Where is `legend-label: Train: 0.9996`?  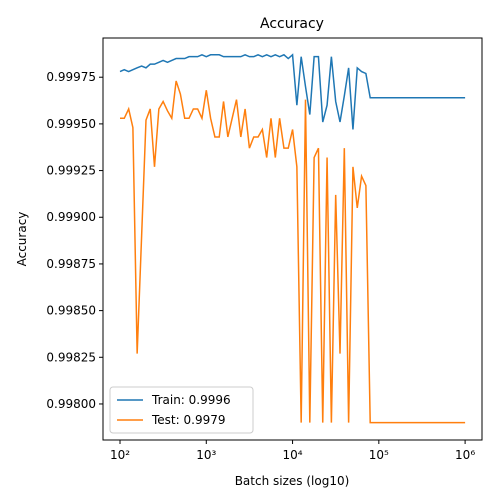 legend-label: Train: 0.9996 is located at coordinates (191, 400).